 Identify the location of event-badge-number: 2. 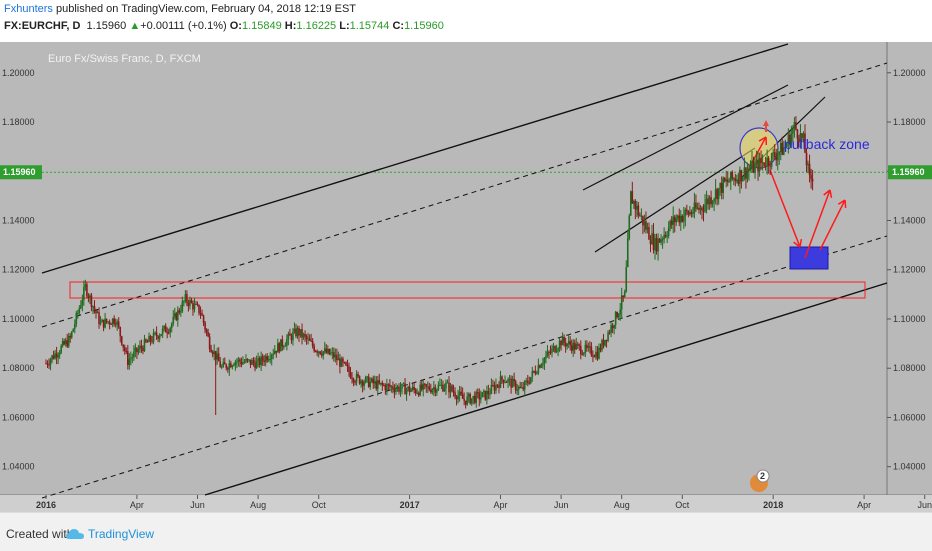
(762, 476).